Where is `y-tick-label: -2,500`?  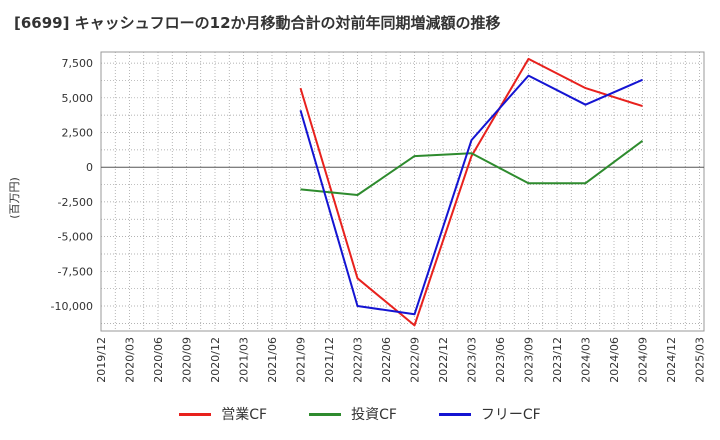 y-tick-label: -2,500 is located at coordinates (75, 202).